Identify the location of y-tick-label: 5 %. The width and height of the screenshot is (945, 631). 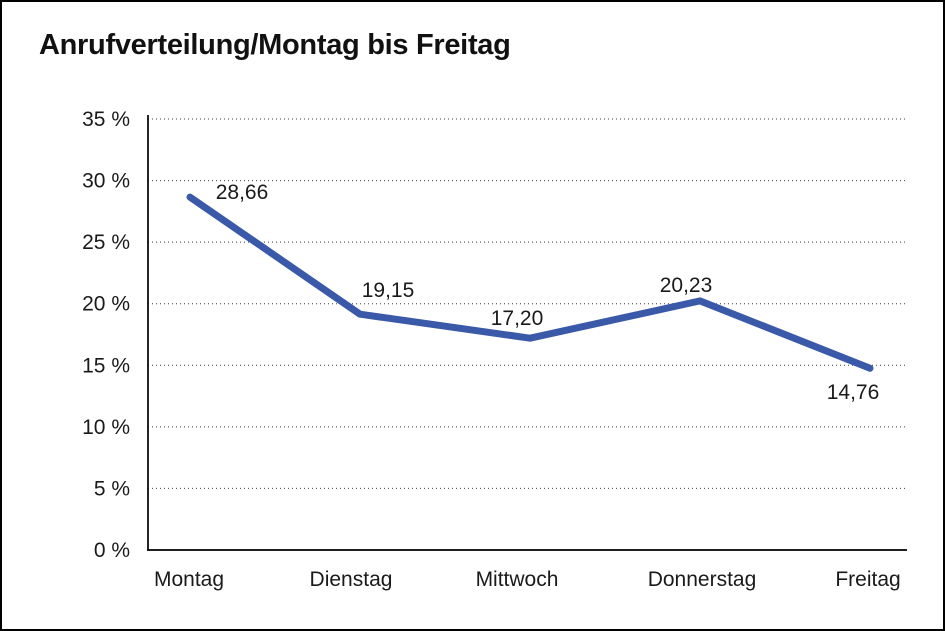
(112, 488).